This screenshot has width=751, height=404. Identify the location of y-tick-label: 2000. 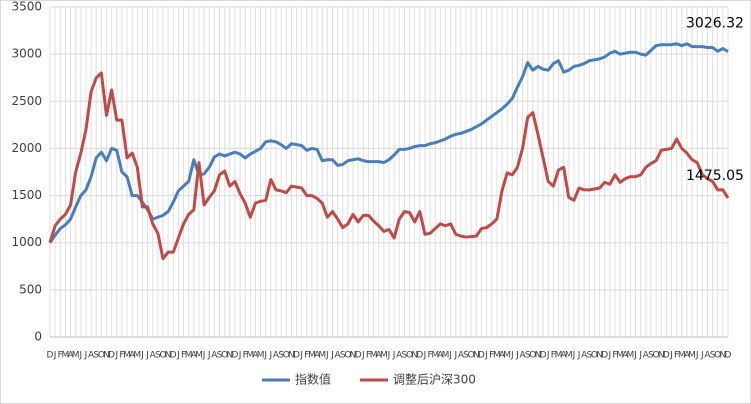
(26, 148).